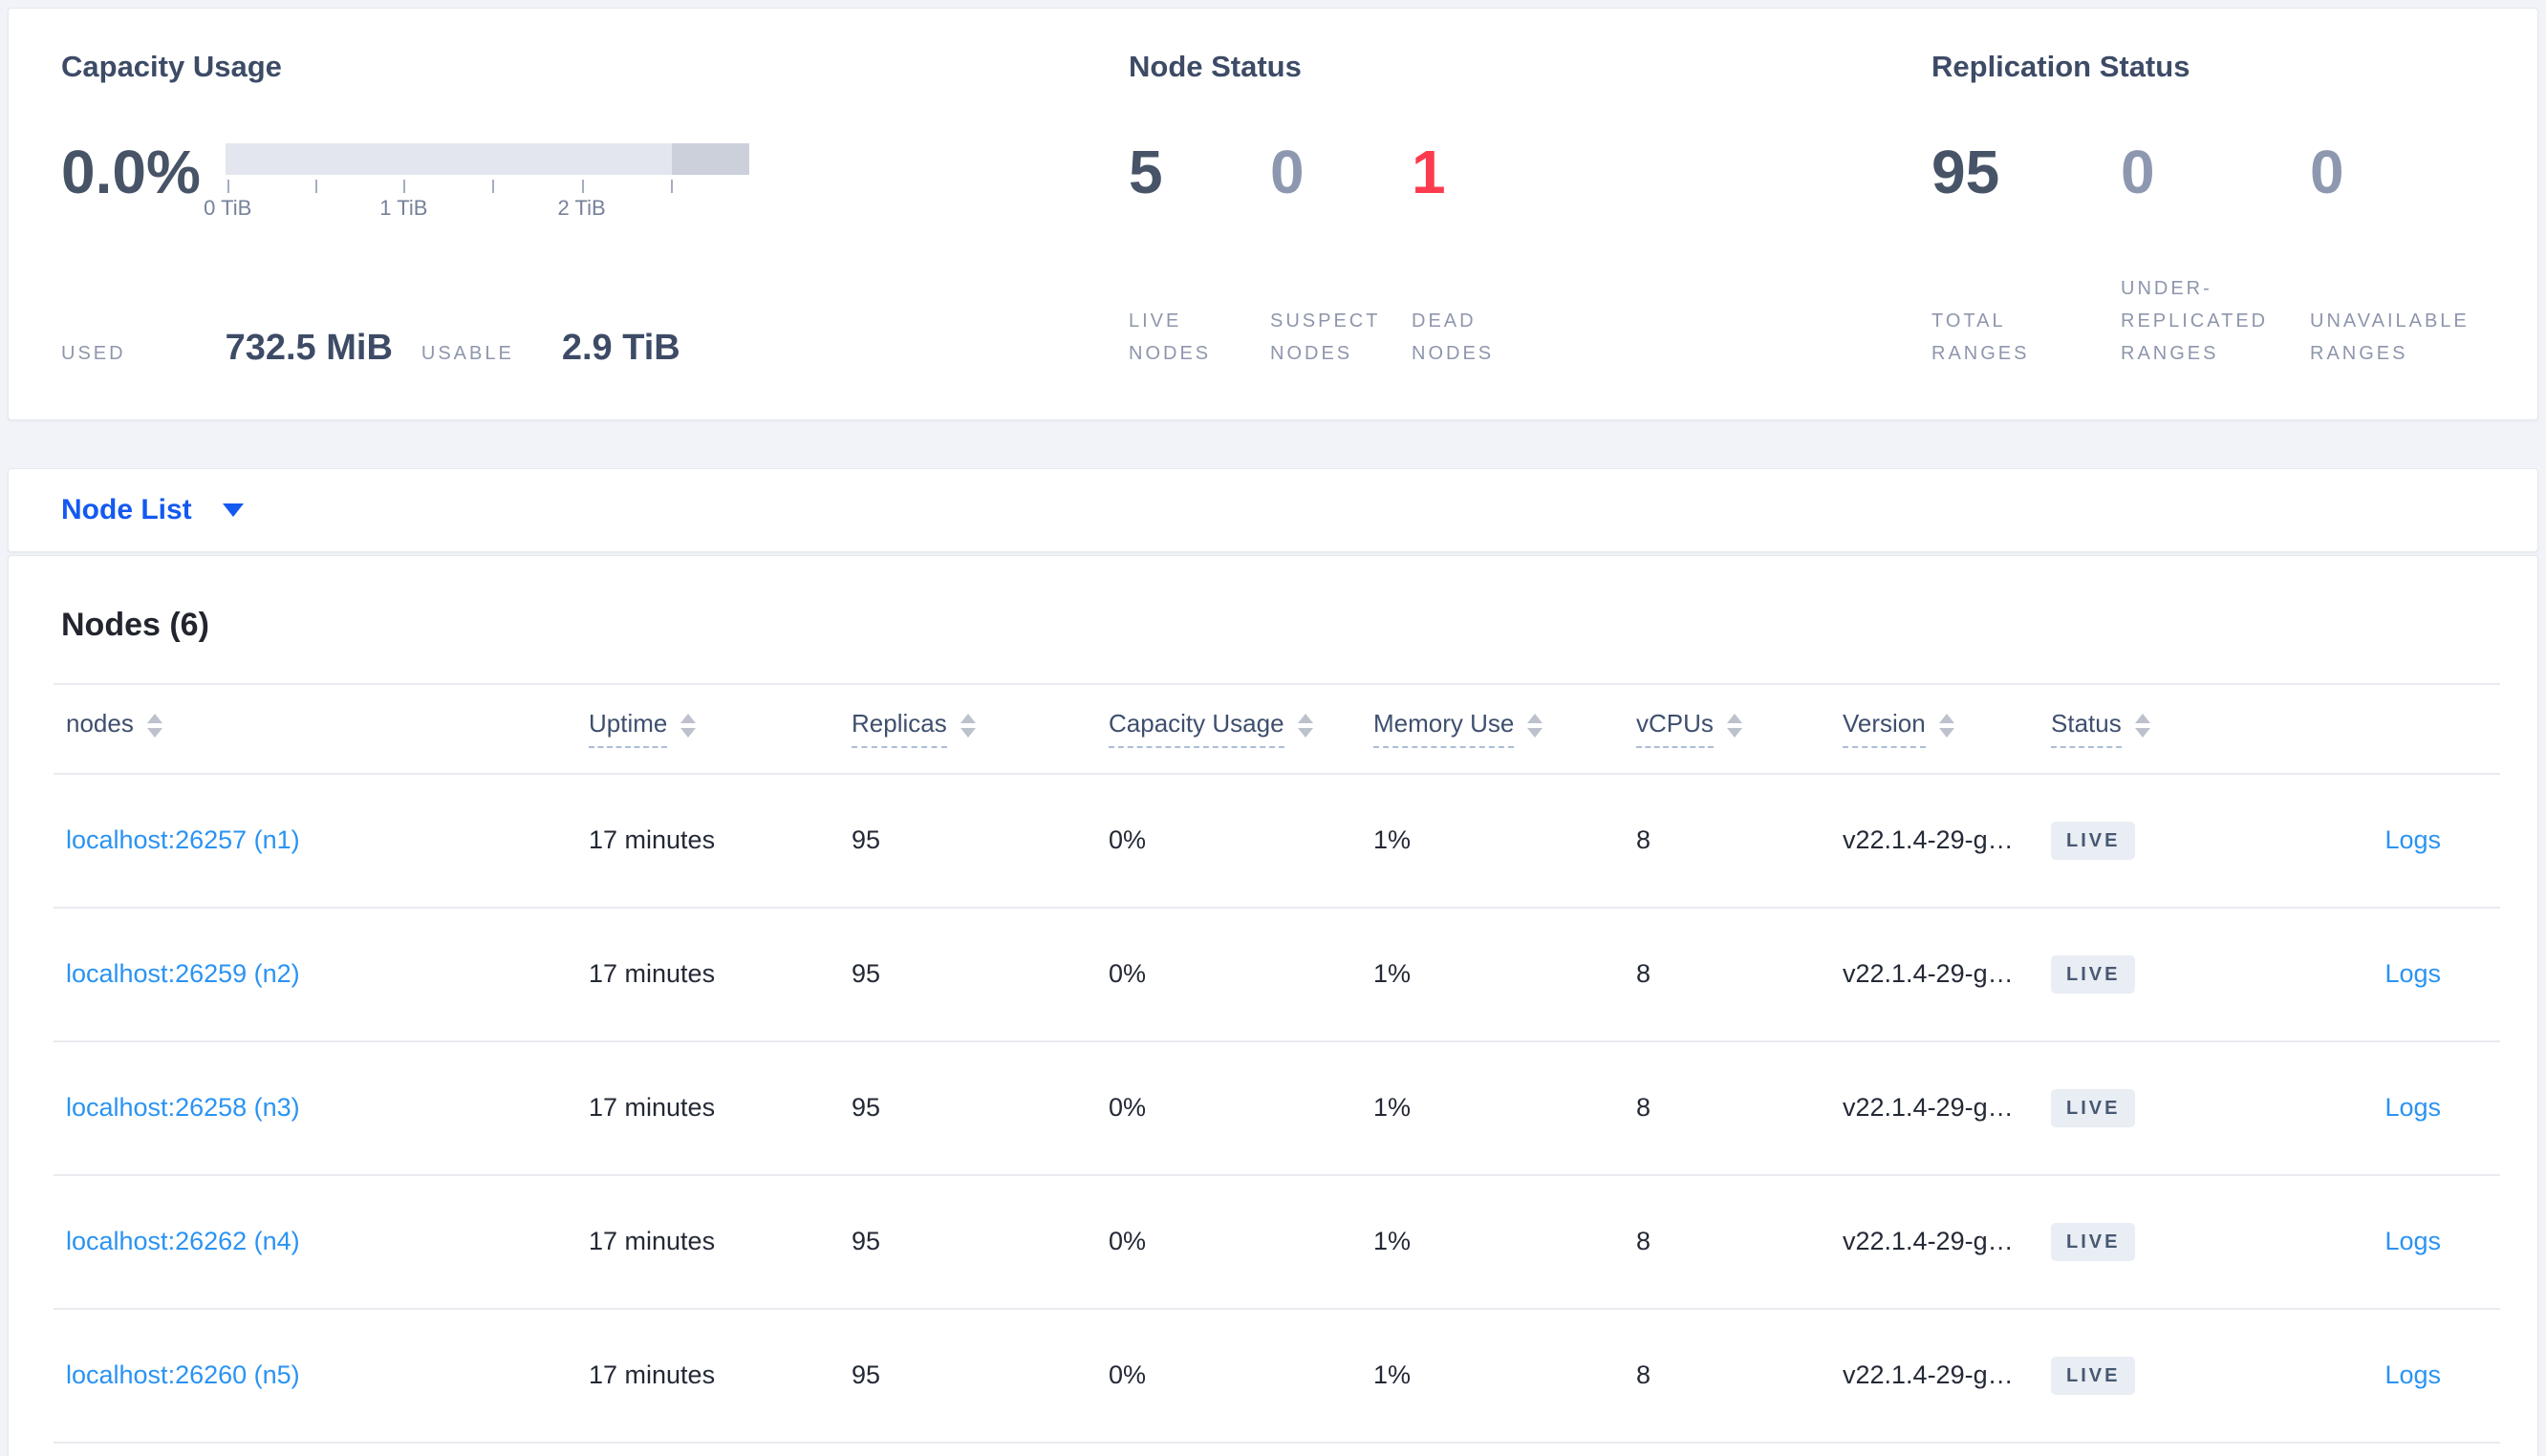  I want to click on unavailable-ranges-count: 0, so click(2327, 172).